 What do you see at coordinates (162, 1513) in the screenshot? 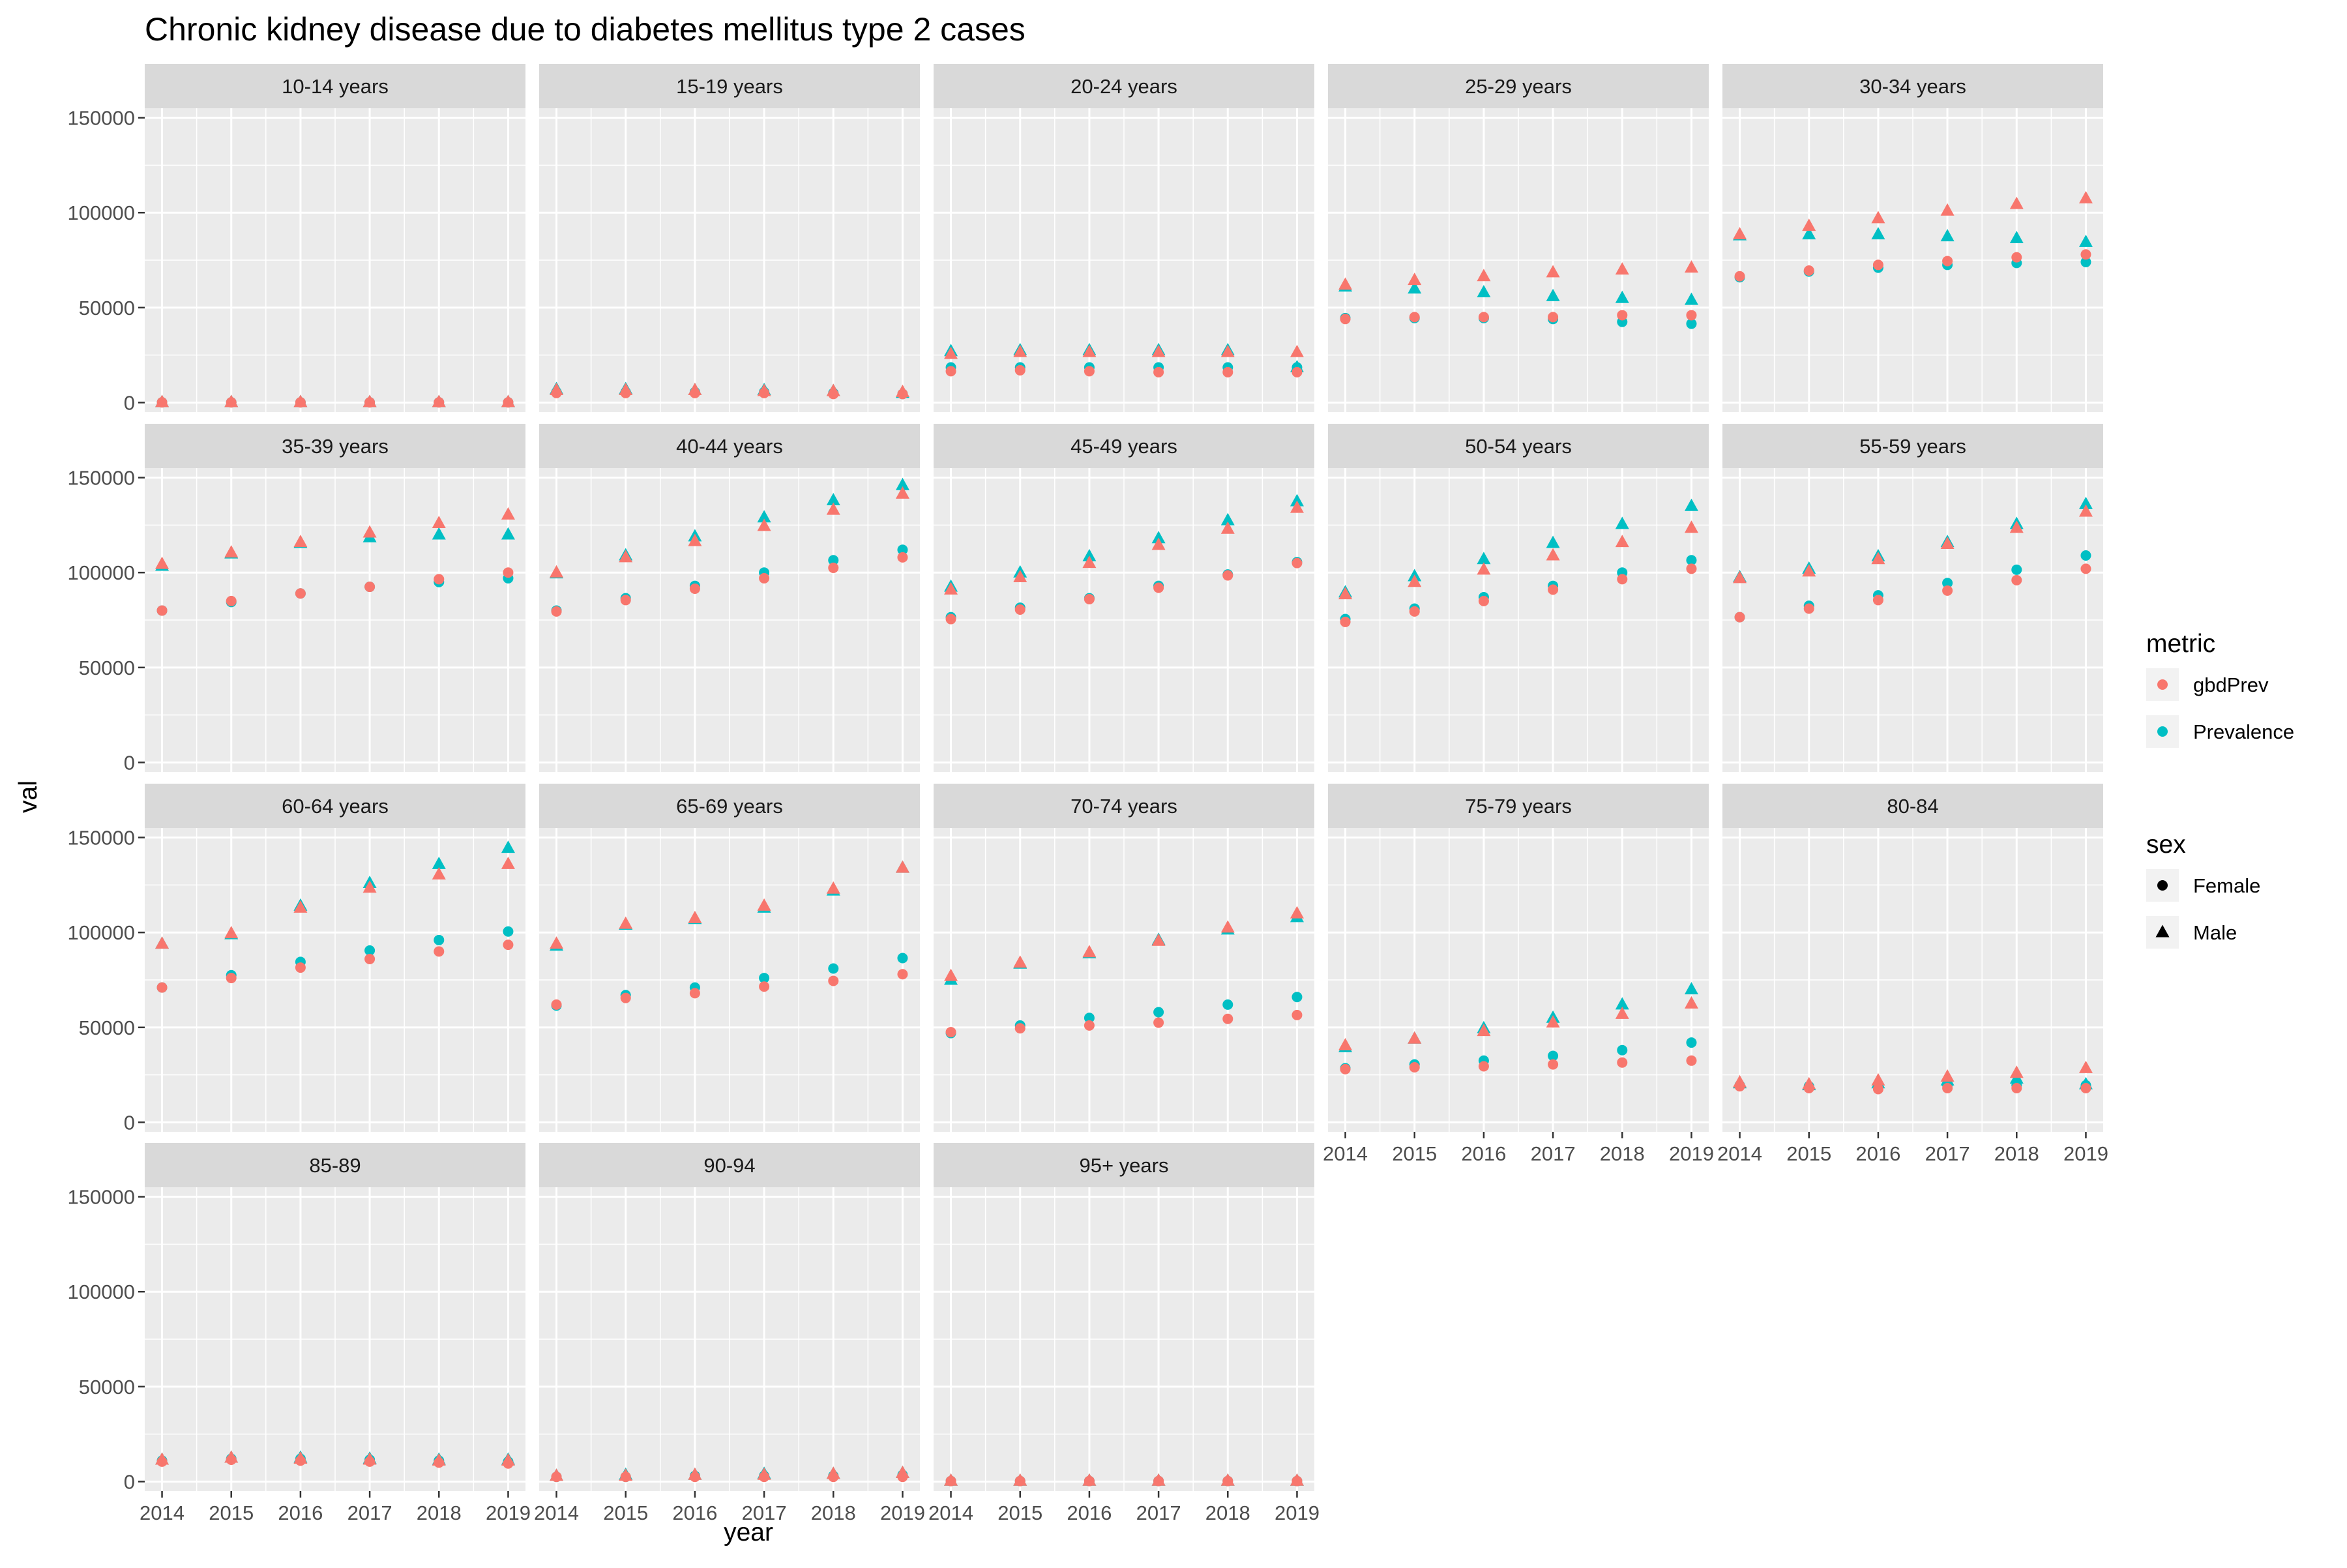
I see `x-tick-label: 2014` at bounding box center [162, 1513].